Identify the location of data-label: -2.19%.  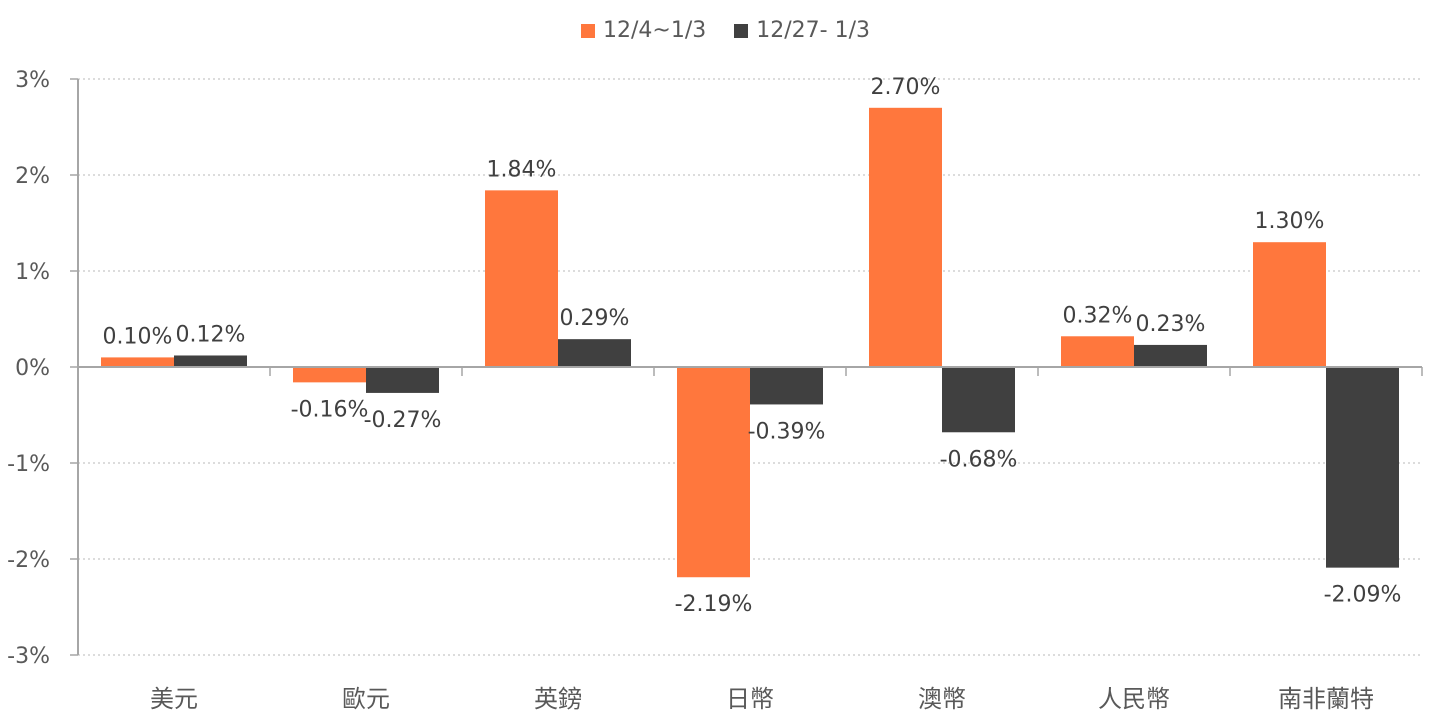
(714, 604).